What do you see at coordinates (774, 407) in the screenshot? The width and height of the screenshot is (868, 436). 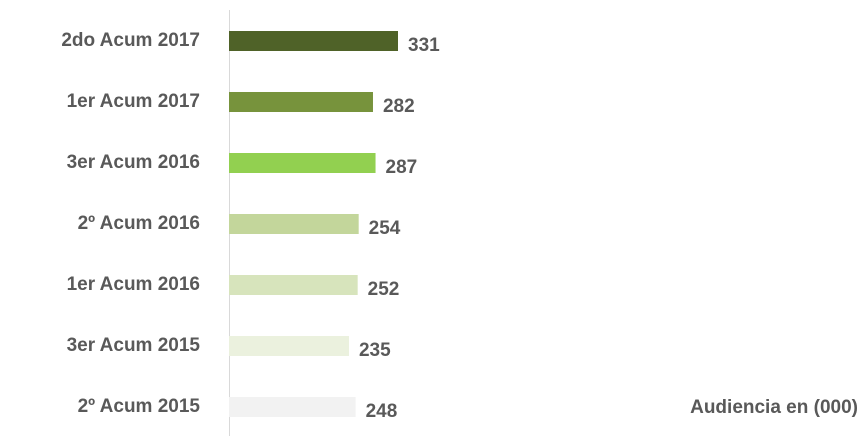 I see `x-axis-label: Audiencia en (000)` at bounding box center [774, 407].